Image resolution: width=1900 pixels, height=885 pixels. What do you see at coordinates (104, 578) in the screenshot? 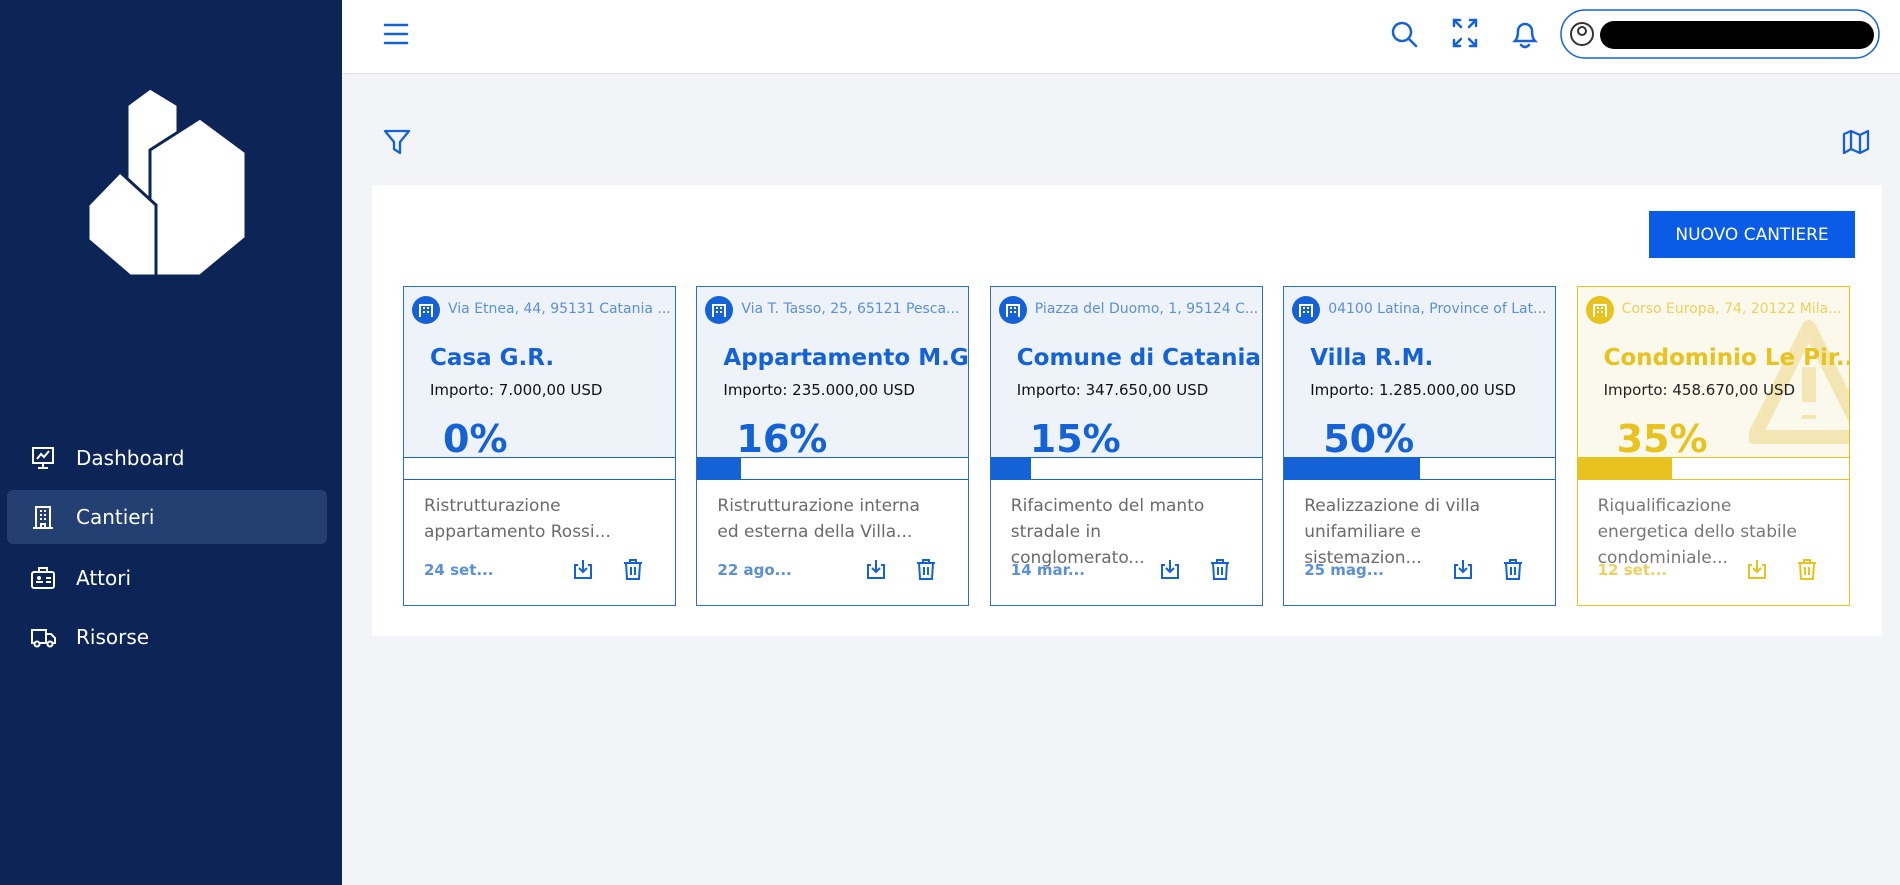
I see `nav-label: Attori` at bounding box center [104, 578].